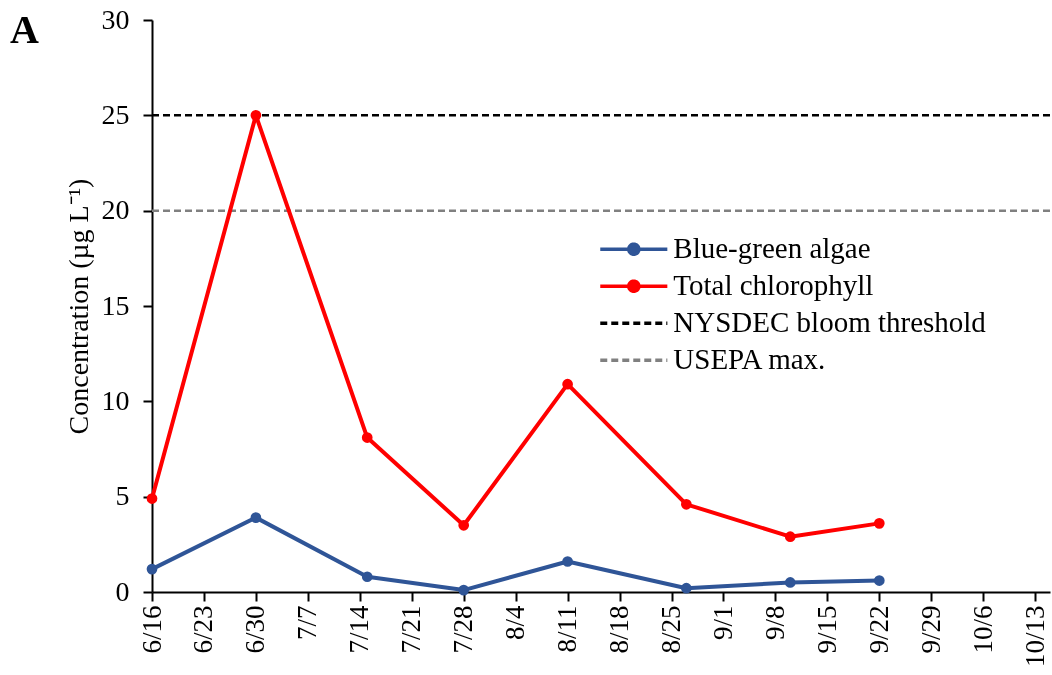 The width and height of the screenshot is (1052, 675). What do you see at coordinates (115, 19) in the screenshot?
I see `y-tick-label: 30` at bounding box center [115, 19].